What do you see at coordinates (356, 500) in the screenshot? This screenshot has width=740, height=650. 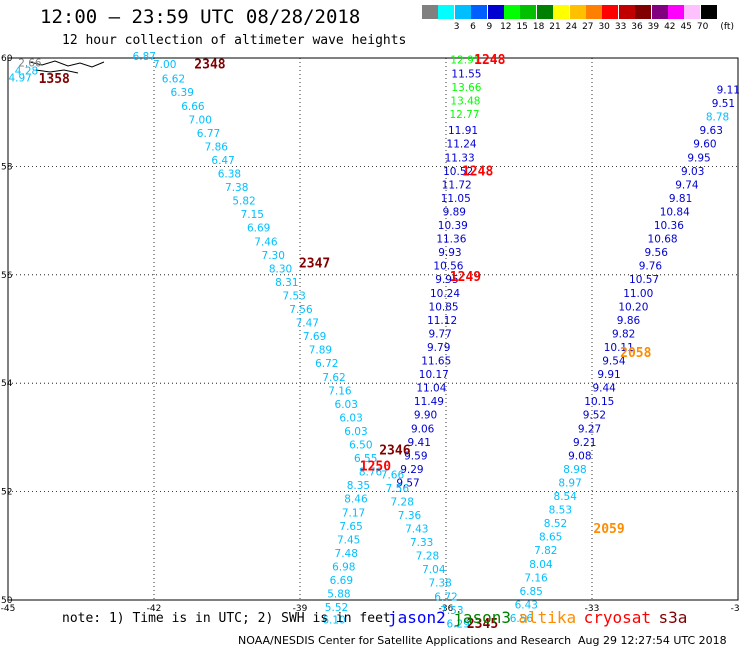 I see `wave-height-value: 8.46` at bounding box center [356, 500].